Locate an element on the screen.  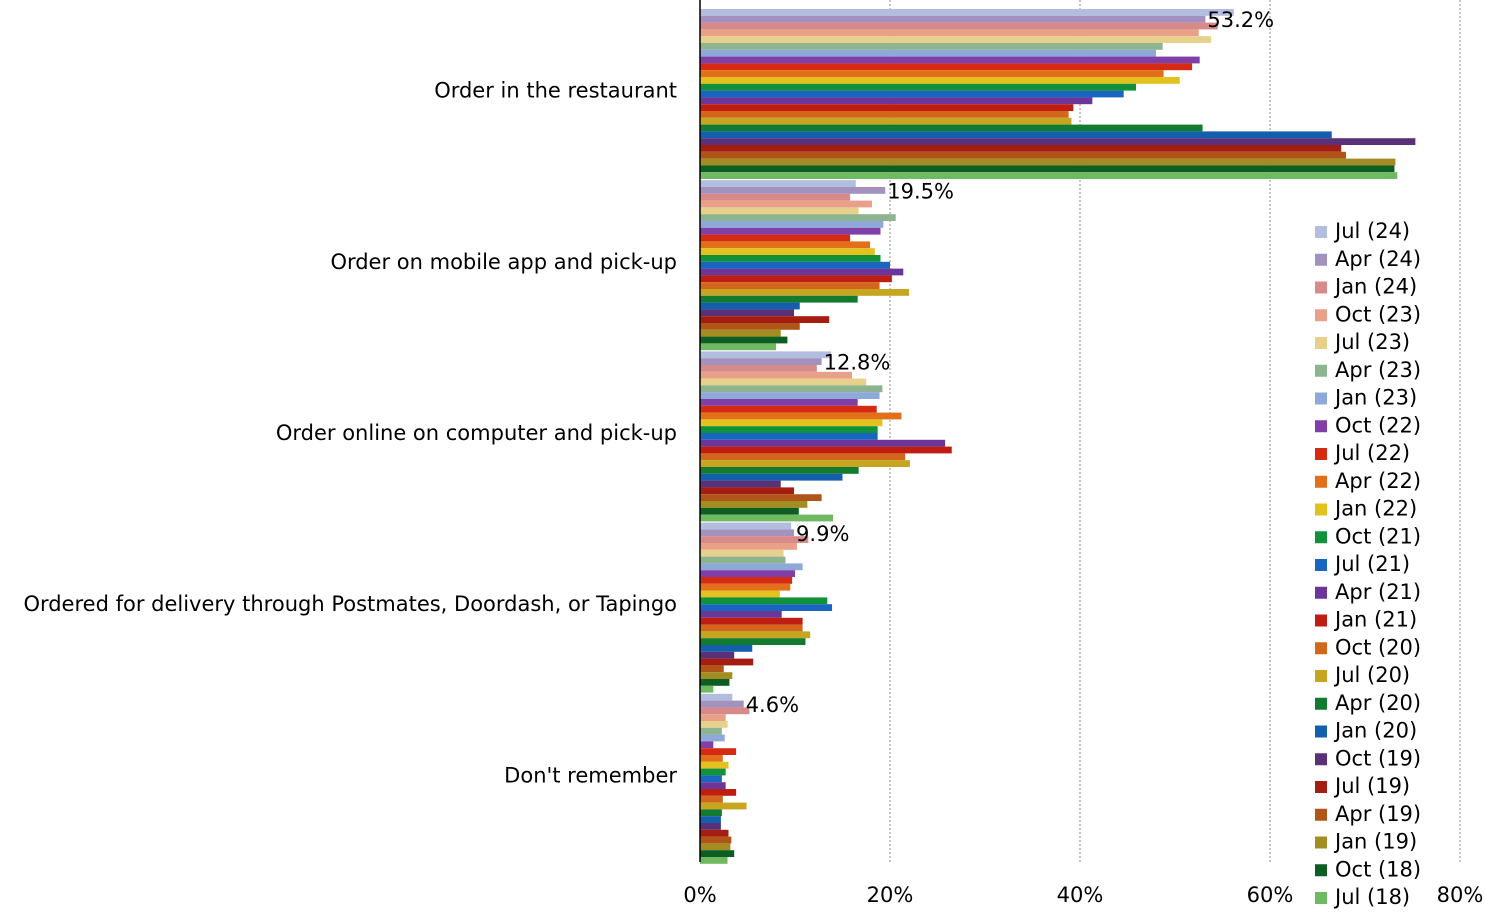
legend-label: Oct (18) is located at coordinates (1378, 869).